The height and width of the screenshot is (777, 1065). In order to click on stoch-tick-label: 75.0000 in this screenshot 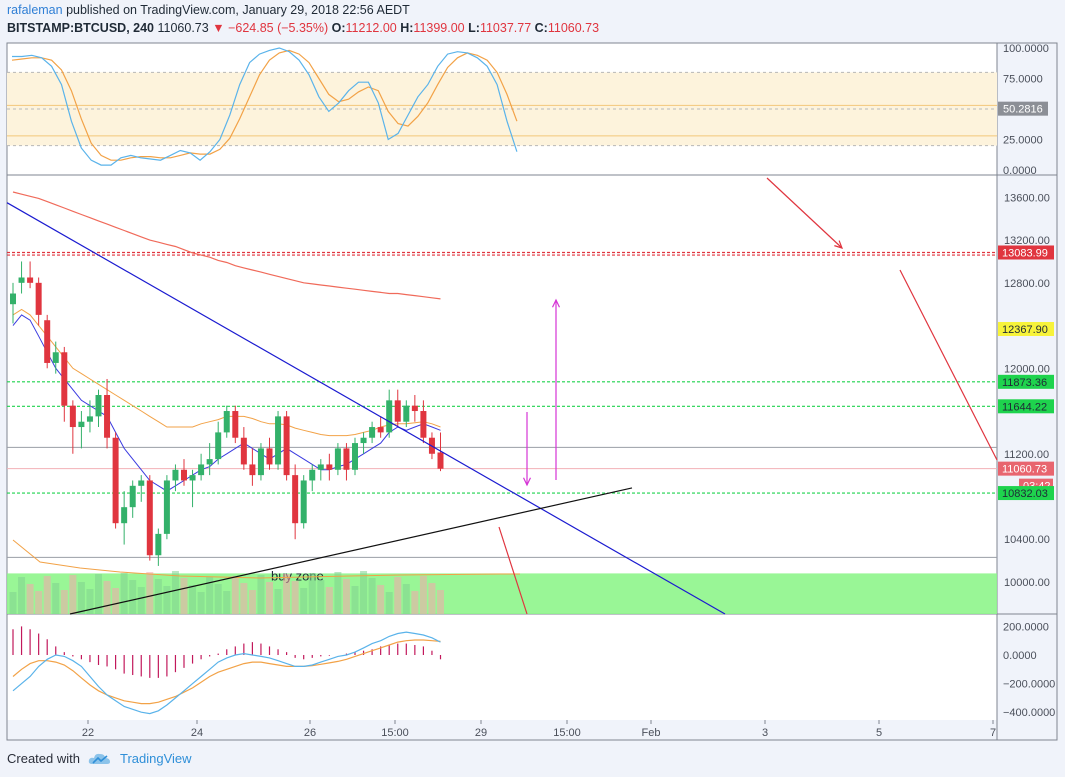, I will do `click(1023, 80)`.